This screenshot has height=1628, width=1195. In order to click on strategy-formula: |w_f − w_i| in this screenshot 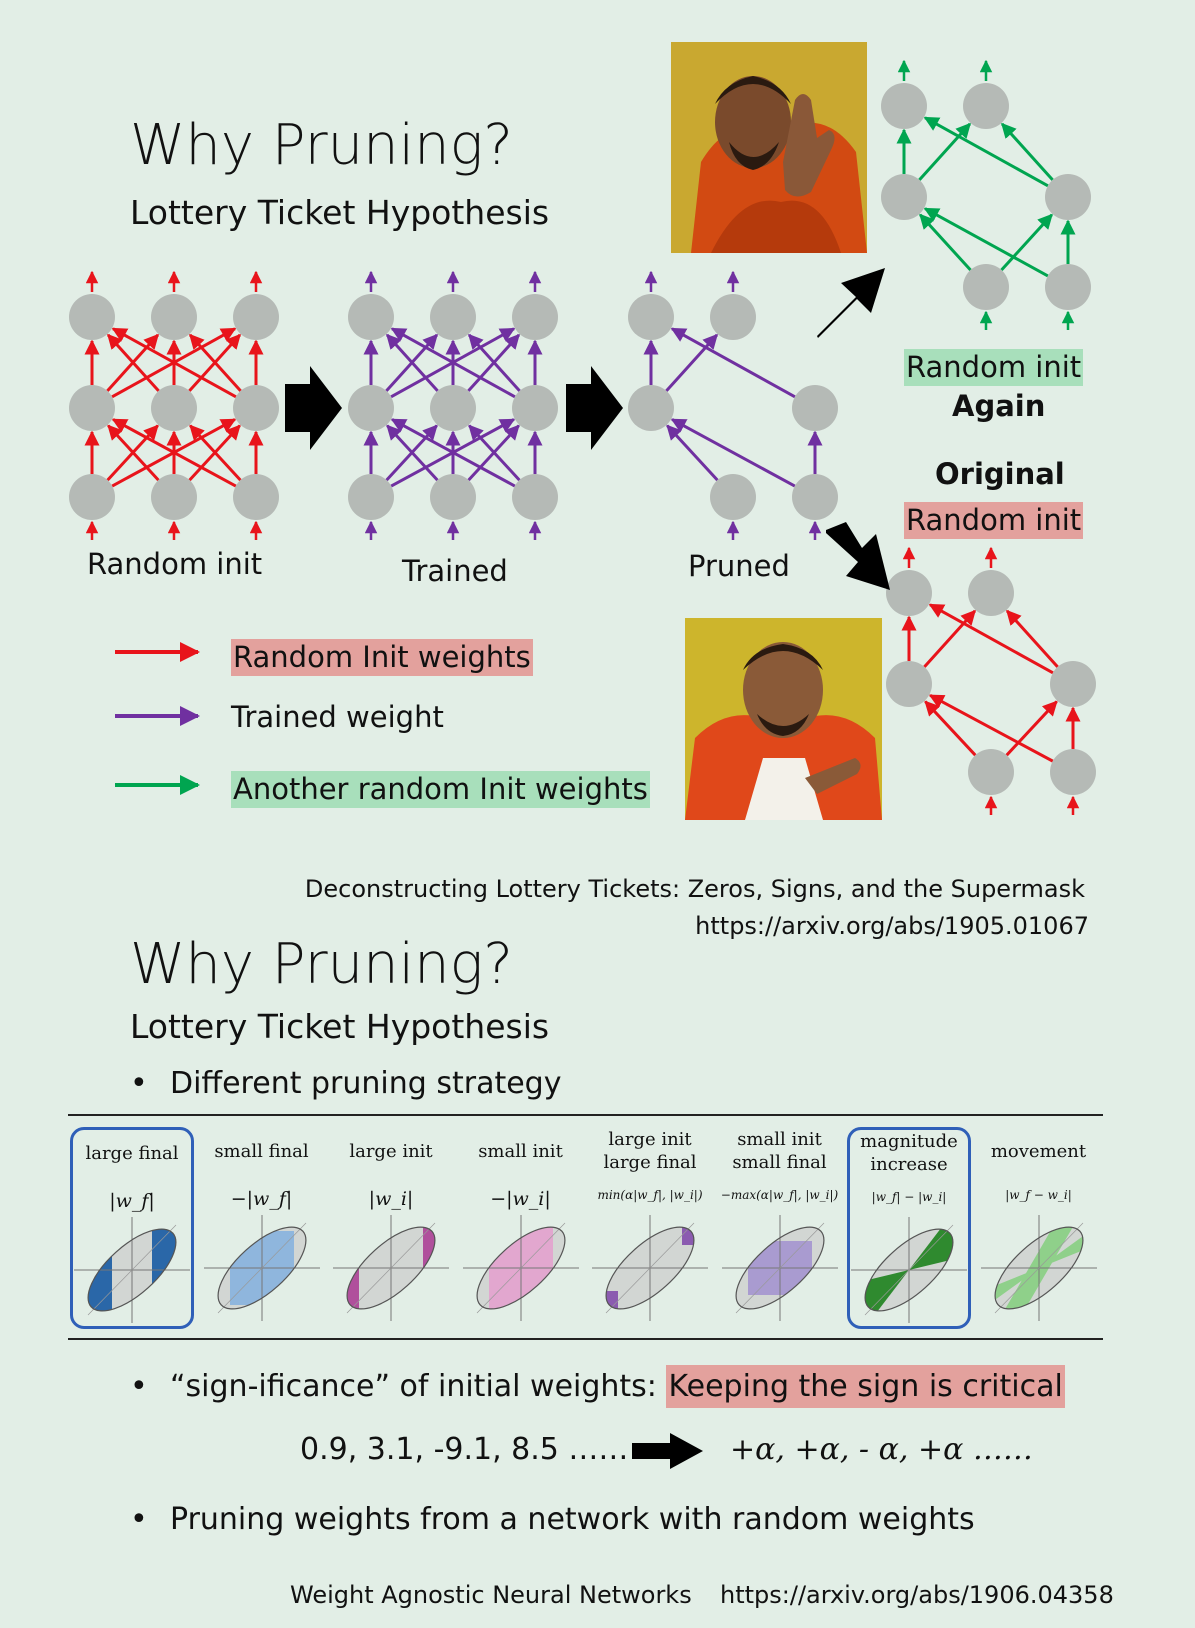, I will do `click(1038, 1195)`.